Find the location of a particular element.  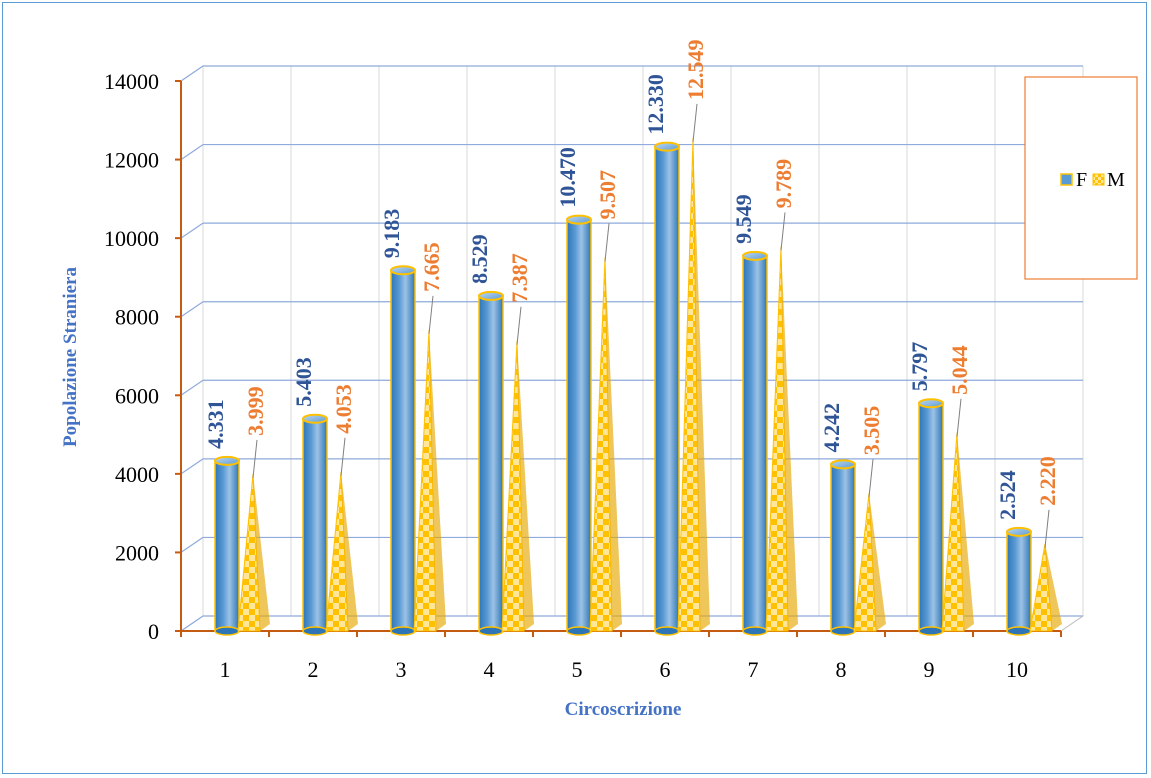

data-label-m: 12.549 is located at coordinates (695, 70).